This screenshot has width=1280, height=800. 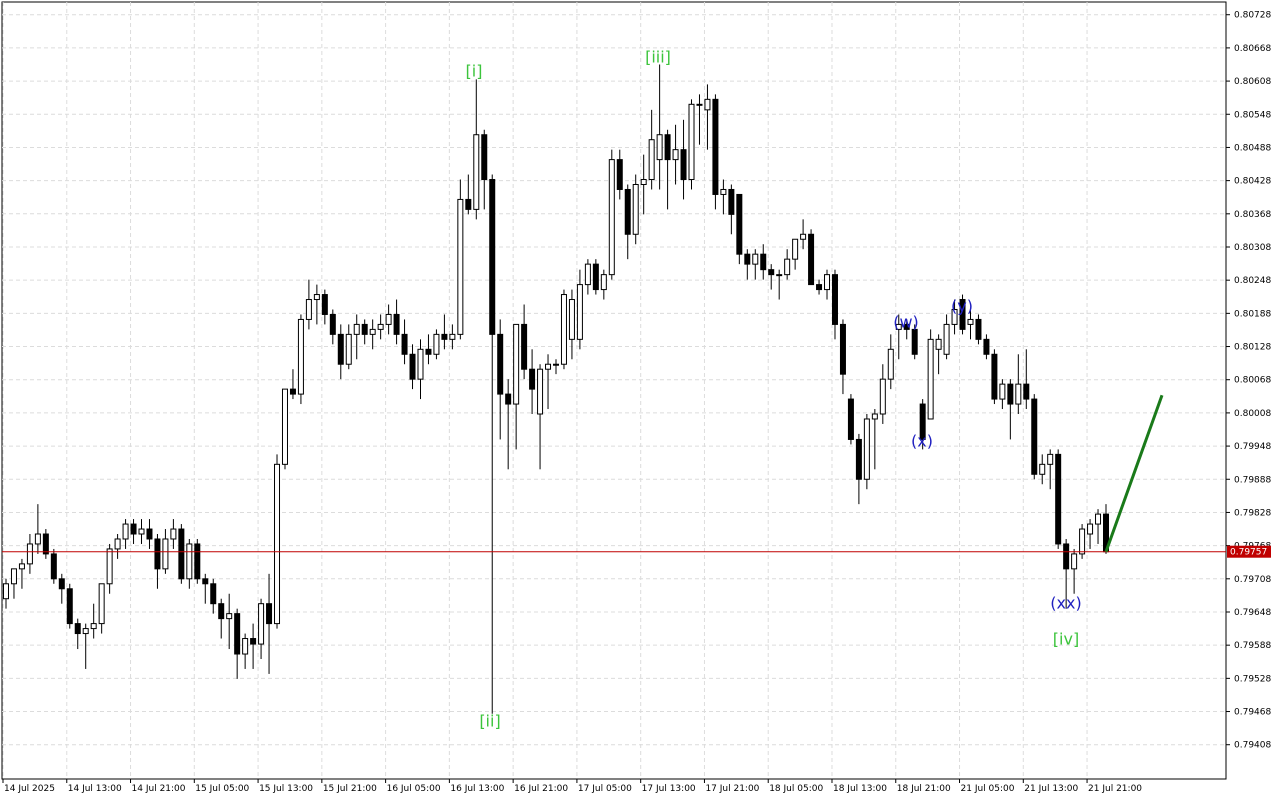 I want to click on y-tick-label: 0.80728, so click(x=1252, y=16).